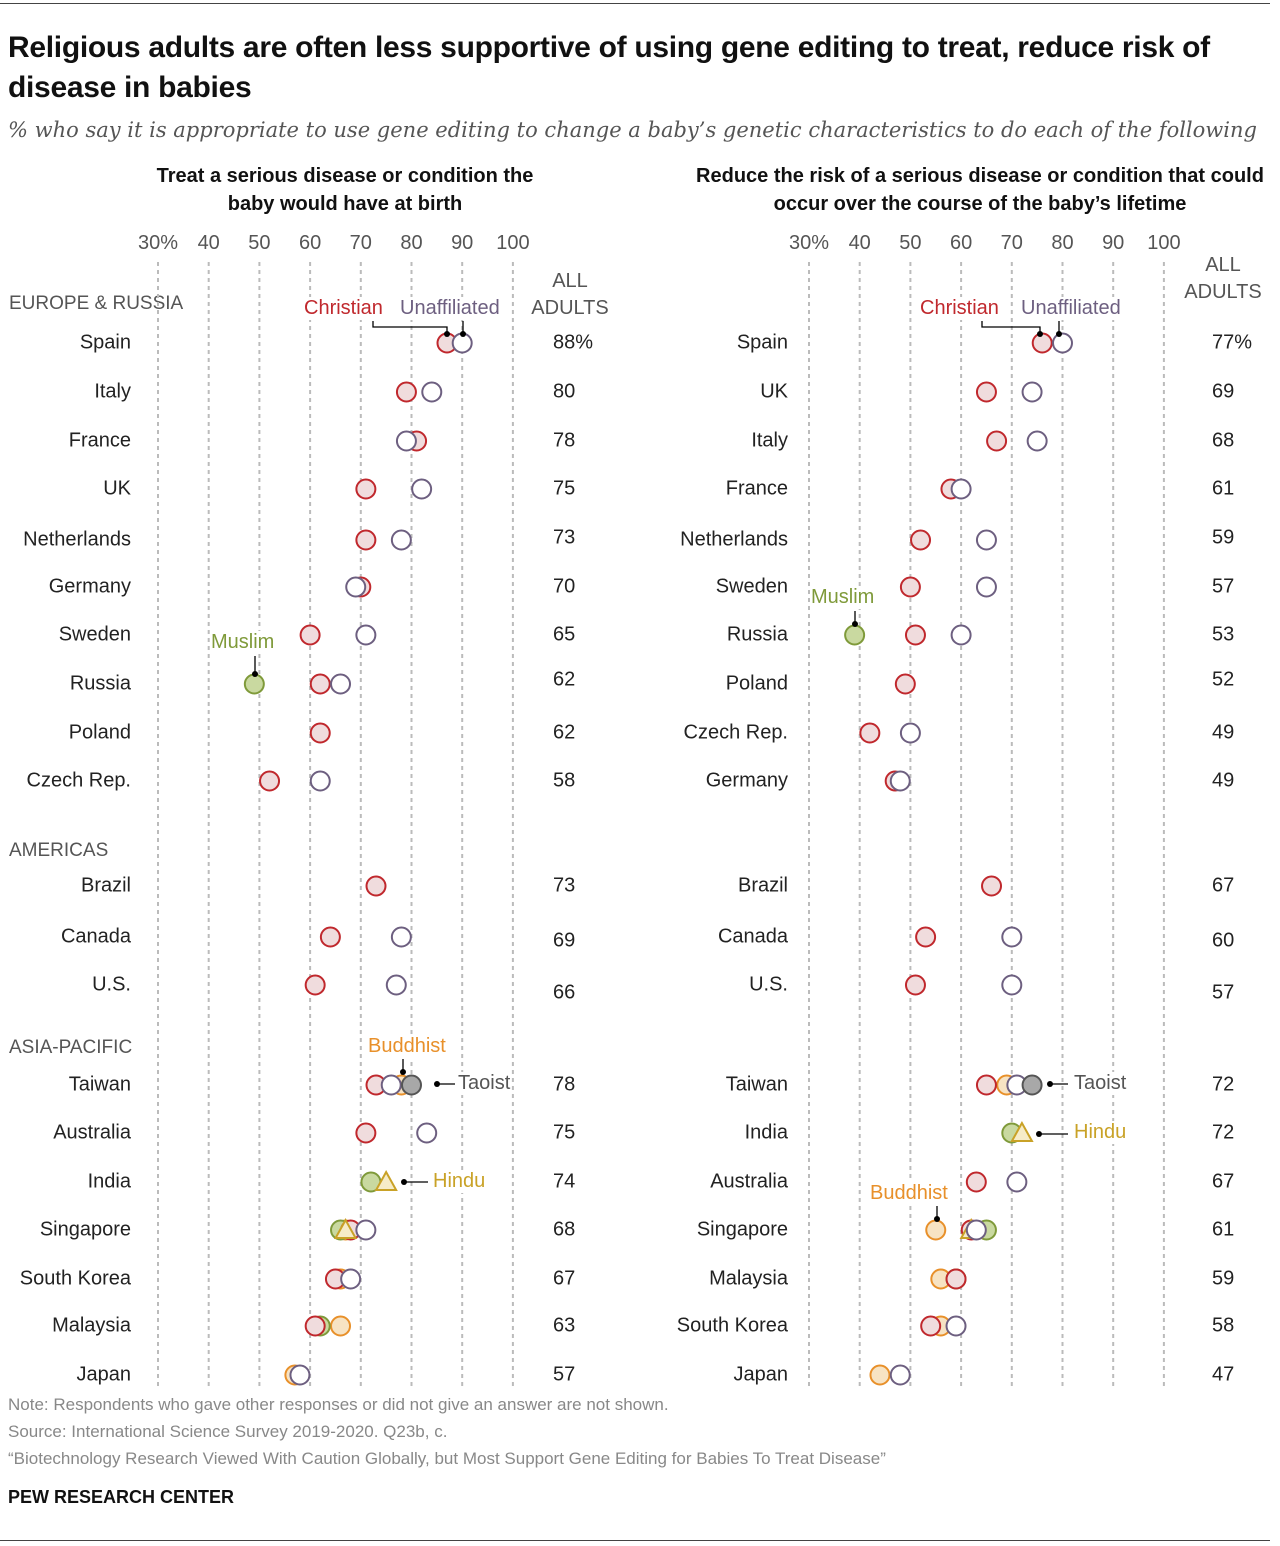 The width and height of the screenshot is (1280, 1546). I want to click on label-hindu-right: Hindu, so click(1100, 1132).